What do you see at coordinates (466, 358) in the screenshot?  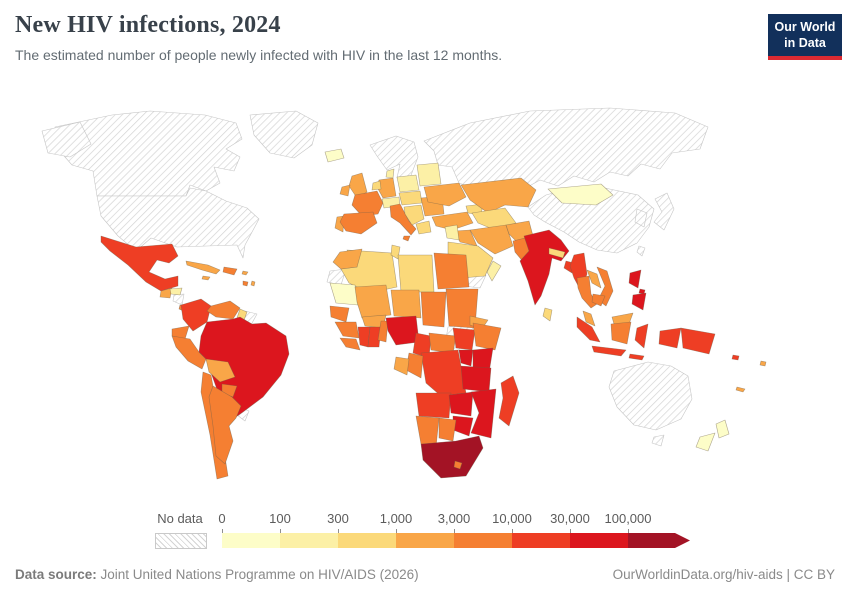 I see `region-uganda` at bounding box center [466, 358].